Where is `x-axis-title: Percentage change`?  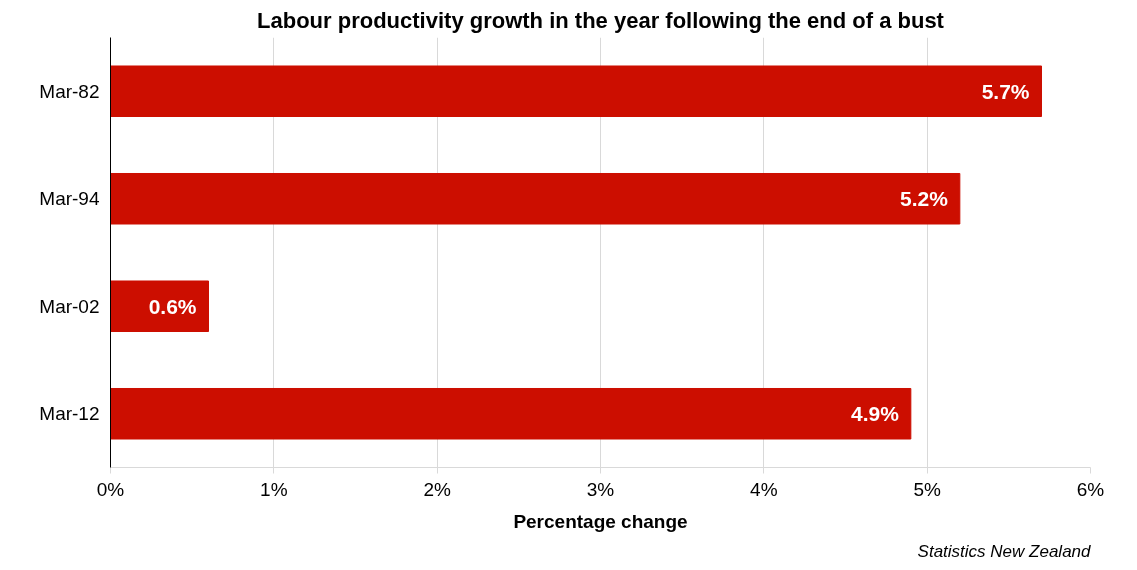 x-axis-title: Percentage change is located at coordinates (600, 521).